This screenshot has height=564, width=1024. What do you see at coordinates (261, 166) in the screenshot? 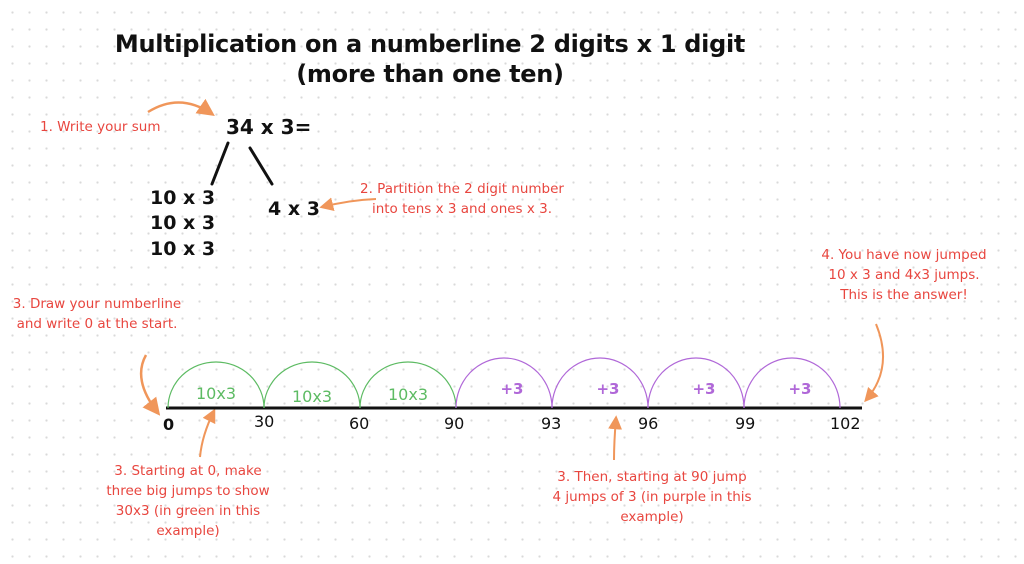
I see `branch-line-ones` at bounding box center [261, 166].